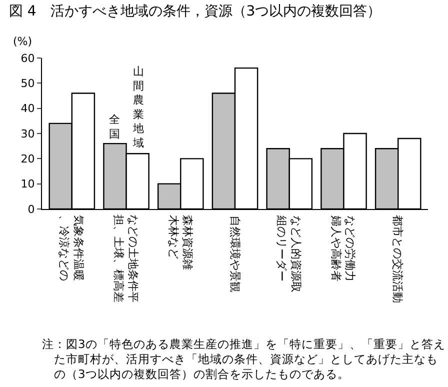 The height and width of the screenshot is (387, 448). Describe the element at coordinates (27, 159) in the screenshot. I see `y-tick-label: 20` at that location.